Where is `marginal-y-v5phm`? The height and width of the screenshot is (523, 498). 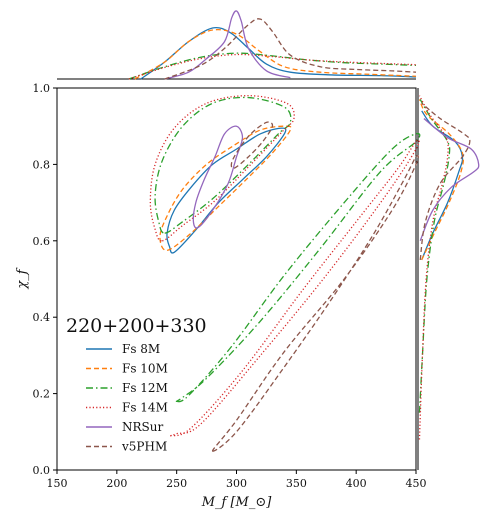
marginal-y-v5phm is located at coordinates (445, 181).